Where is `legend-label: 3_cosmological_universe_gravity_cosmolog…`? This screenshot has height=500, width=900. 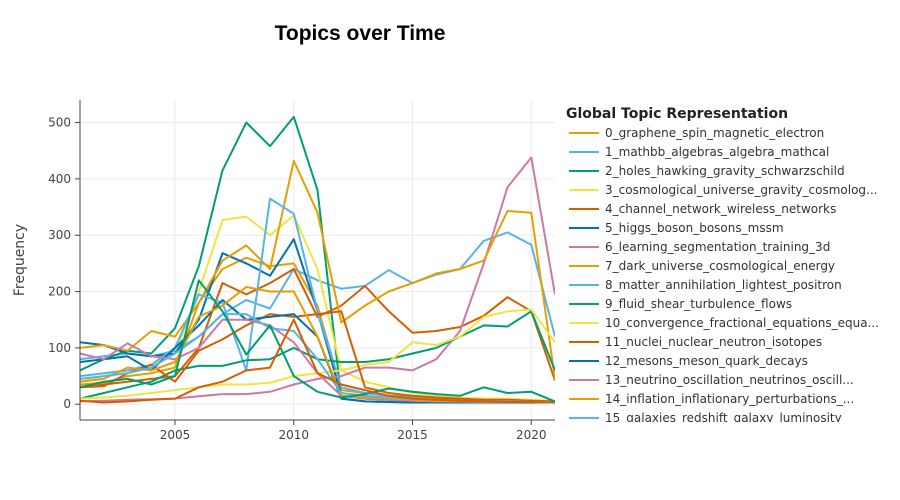
legend-label: 3_cosmological_universe_gravity_cosmolog… is located at coordinates (741, 190).